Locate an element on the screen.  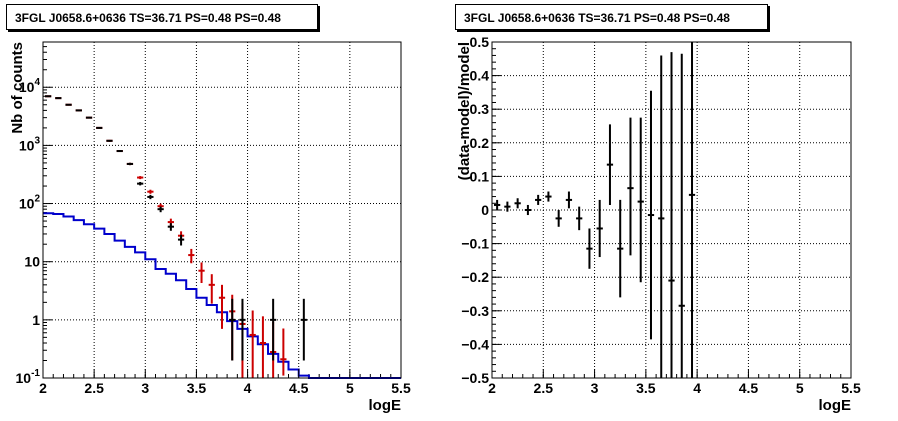
y-tick-label: 0.5 is located at coordinates (480, 42).